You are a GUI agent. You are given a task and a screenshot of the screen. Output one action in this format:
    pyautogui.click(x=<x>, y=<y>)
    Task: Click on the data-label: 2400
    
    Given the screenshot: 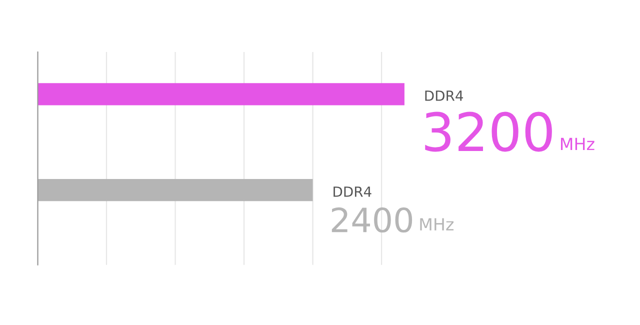 What is the action you would take?
    pyautogui.click(x=372, y=220)
    